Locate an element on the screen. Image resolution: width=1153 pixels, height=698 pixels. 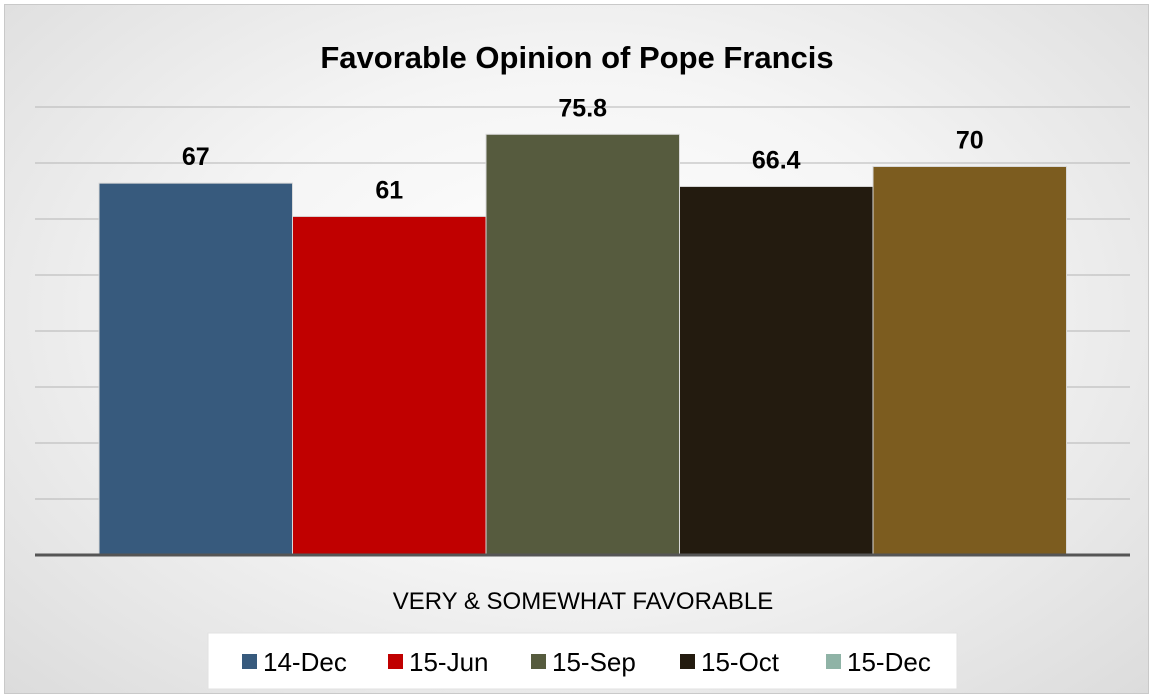
chart-title: Favorable Opinion of Pope Francis is located at coordinates (576, 57).